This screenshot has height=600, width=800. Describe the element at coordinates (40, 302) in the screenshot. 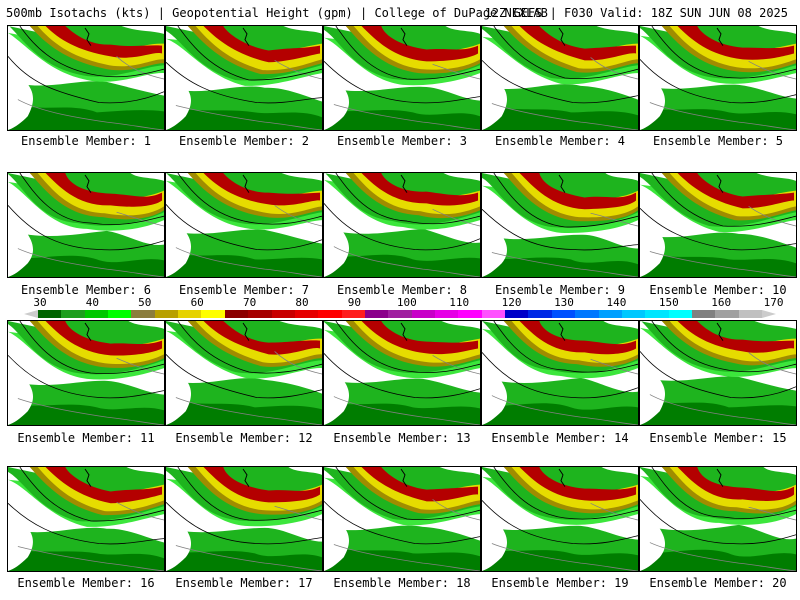

I see `colorbar-tick-label: 30` at that location.